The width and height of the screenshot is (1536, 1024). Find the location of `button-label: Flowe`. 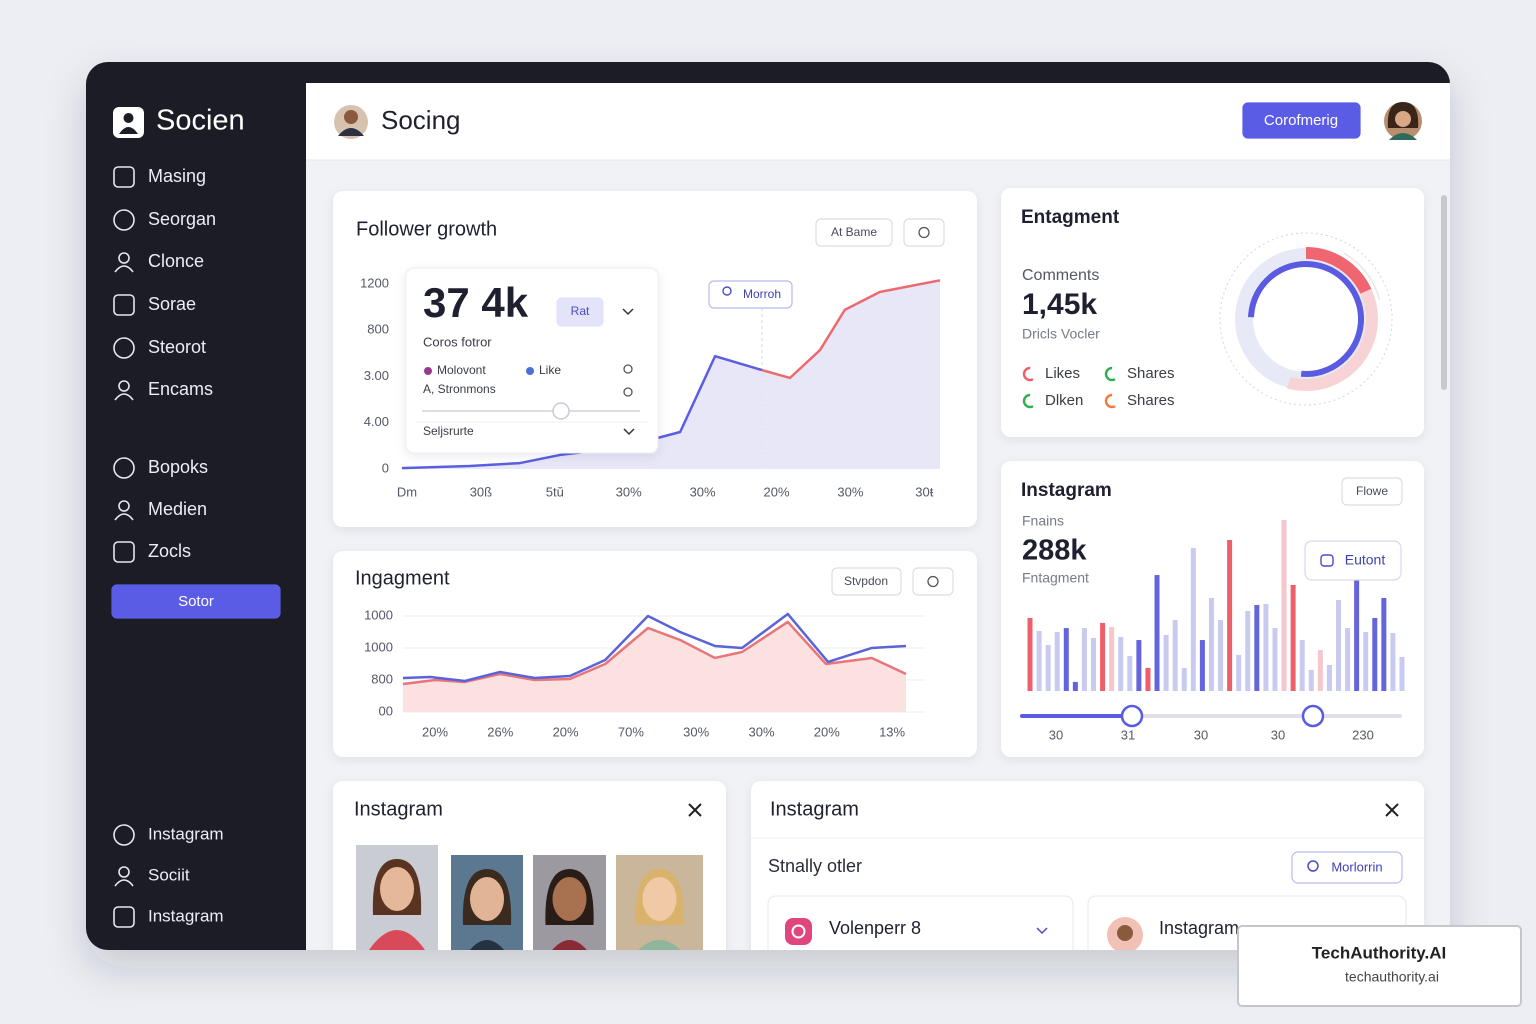

button-label: Flowe is located at coordinates (1372, 491).